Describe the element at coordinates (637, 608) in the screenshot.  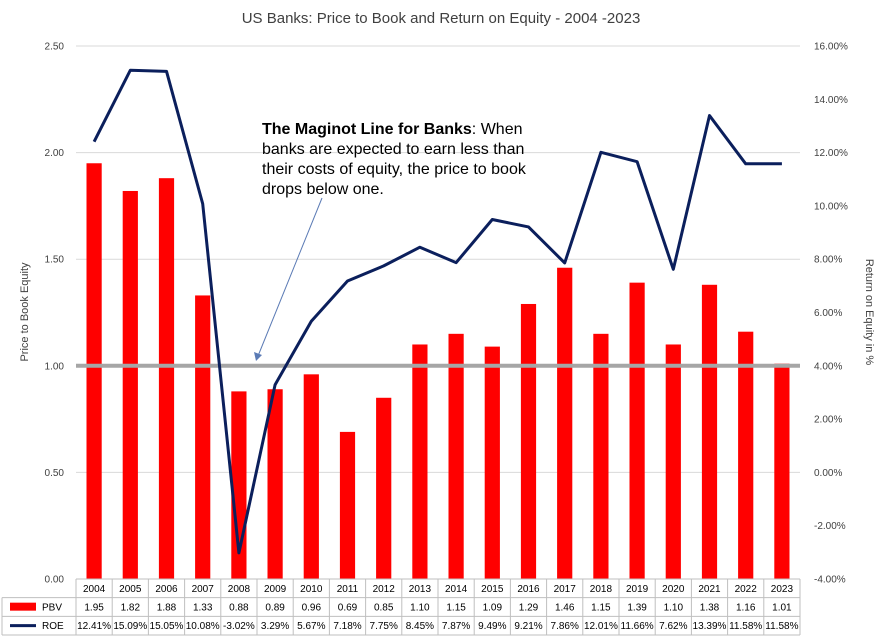
I see `pbv-data-label: 1.39` at that location.